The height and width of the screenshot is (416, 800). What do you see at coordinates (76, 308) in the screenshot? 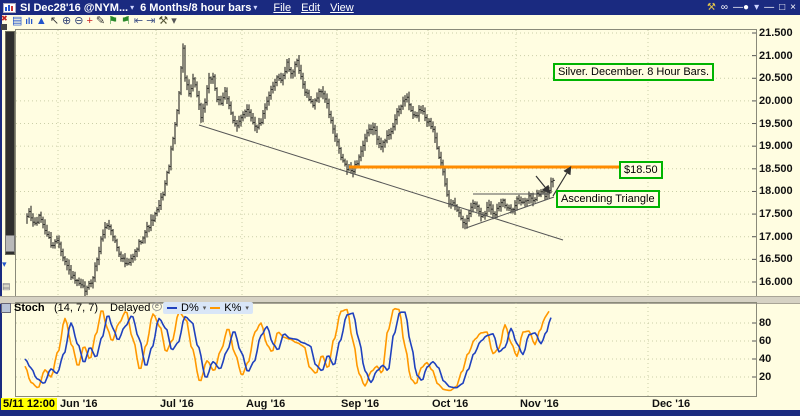
I see `stoch-params: (14, 7, 7)` at bounding box center [76, 308].